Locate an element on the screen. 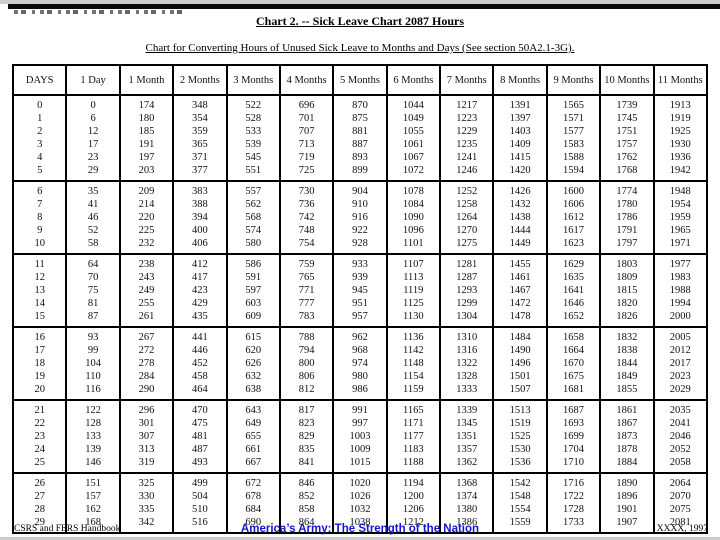 This screenshot has width=720, height=540. table-cell: 325 is located at coordinates (146, 481).